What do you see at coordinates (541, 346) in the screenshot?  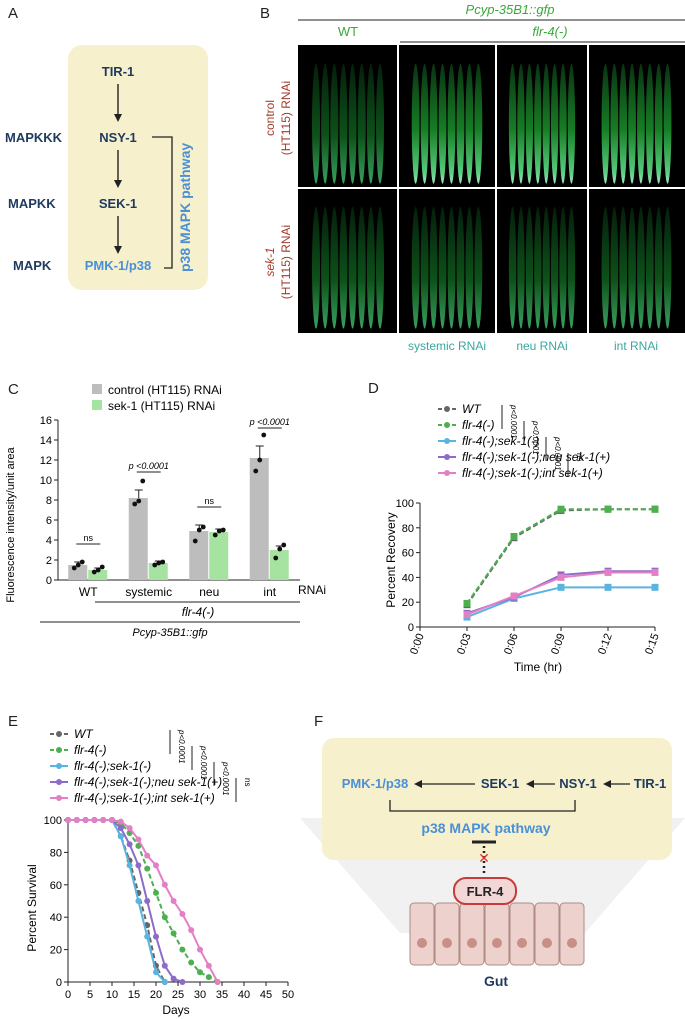 I see `bottom-neu: neu RNAi` at bounding box center [541, 346].